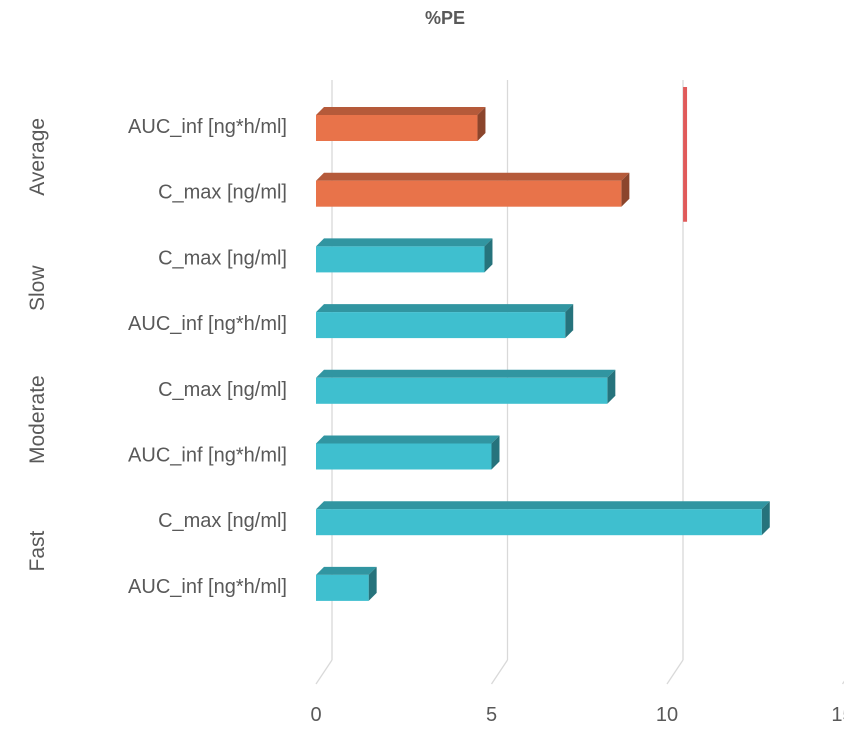 The height and width of the screenshot is (733, 844). I want to click on x-tick-label: 15, so click(837, 715).